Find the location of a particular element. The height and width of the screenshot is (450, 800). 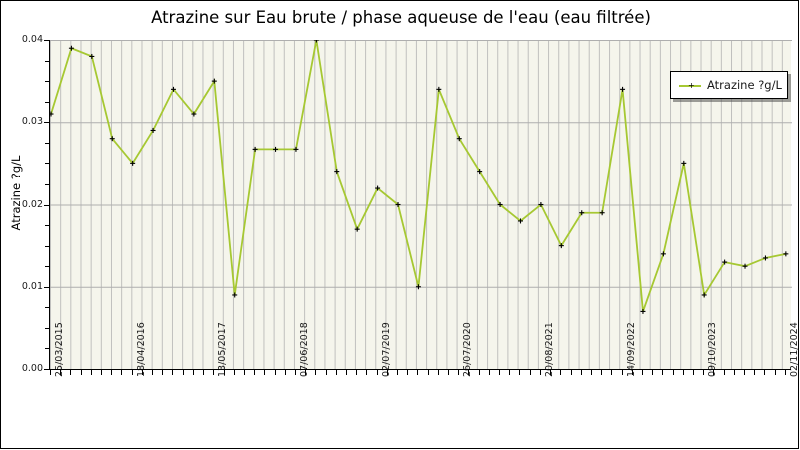

legend-marker-icon: + is located at coordinates (691, 85).